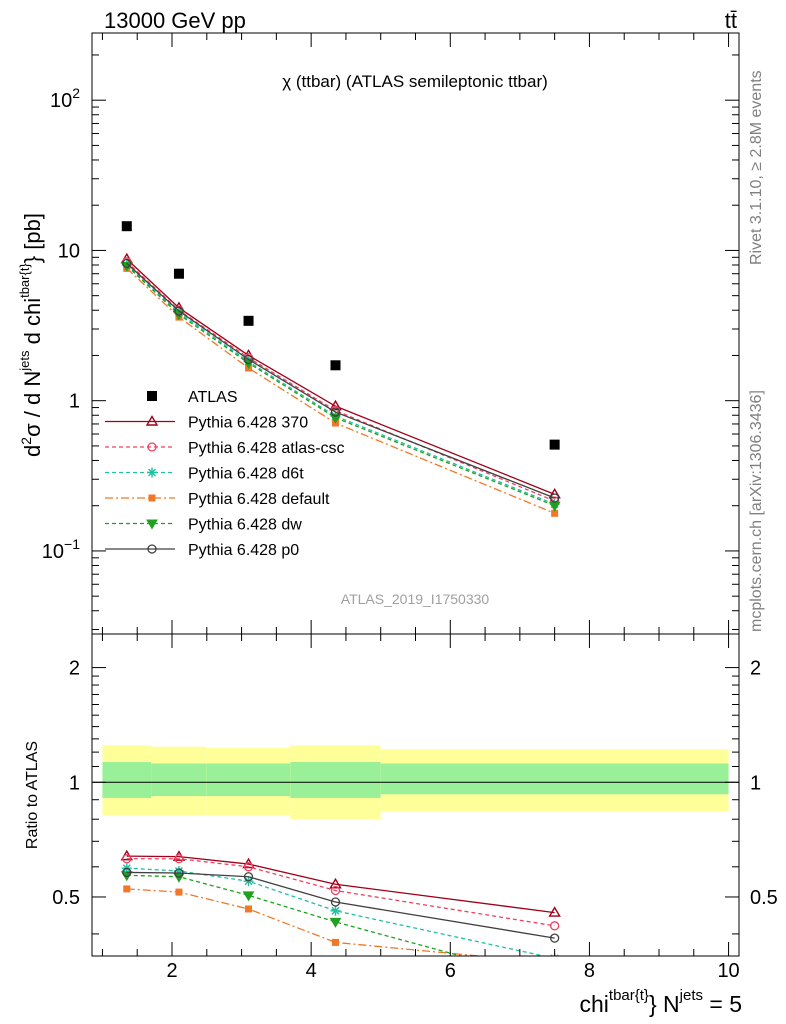  Describe the element at coordinates (72, 544) in the screenshot. I see `tick-exponent: −1` at that location.